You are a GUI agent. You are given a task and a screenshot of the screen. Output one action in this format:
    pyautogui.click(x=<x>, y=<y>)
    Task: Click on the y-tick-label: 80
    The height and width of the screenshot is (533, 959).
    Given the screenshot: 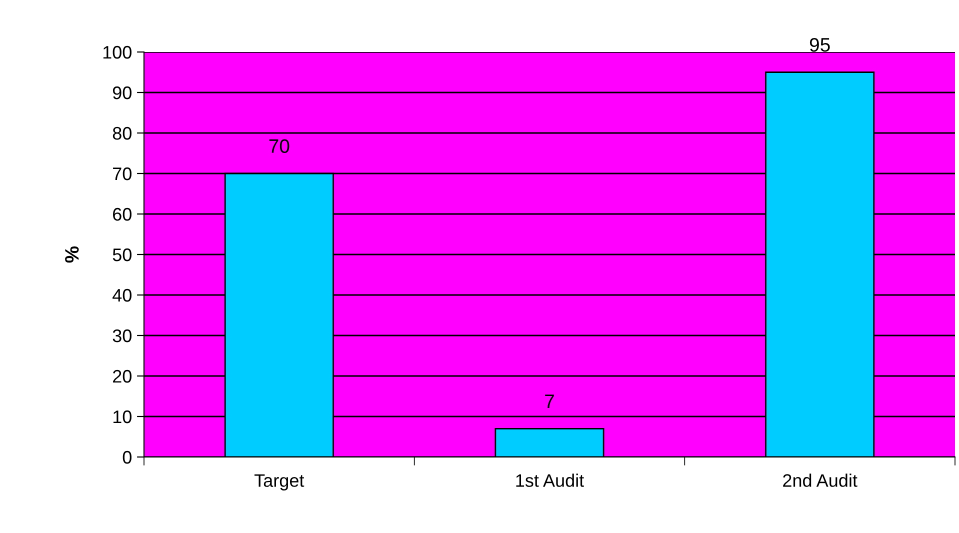 What is the action you would take?
    pyautogui.click(x=122, y=133)
    